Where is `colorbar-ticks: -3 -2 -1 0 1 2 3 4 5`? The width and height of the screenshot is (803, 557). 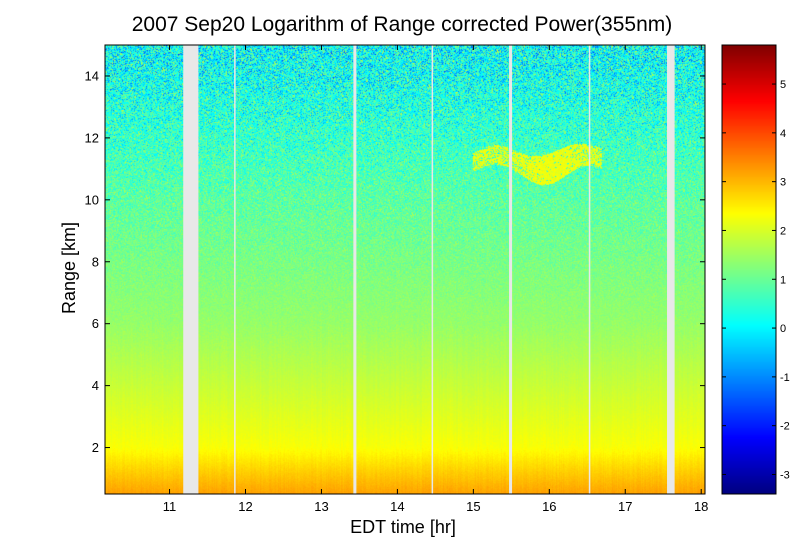 colorbar-ticks: -3 -2 -1 0 1 2 3 4 5 is located at coordinates (756, 280).